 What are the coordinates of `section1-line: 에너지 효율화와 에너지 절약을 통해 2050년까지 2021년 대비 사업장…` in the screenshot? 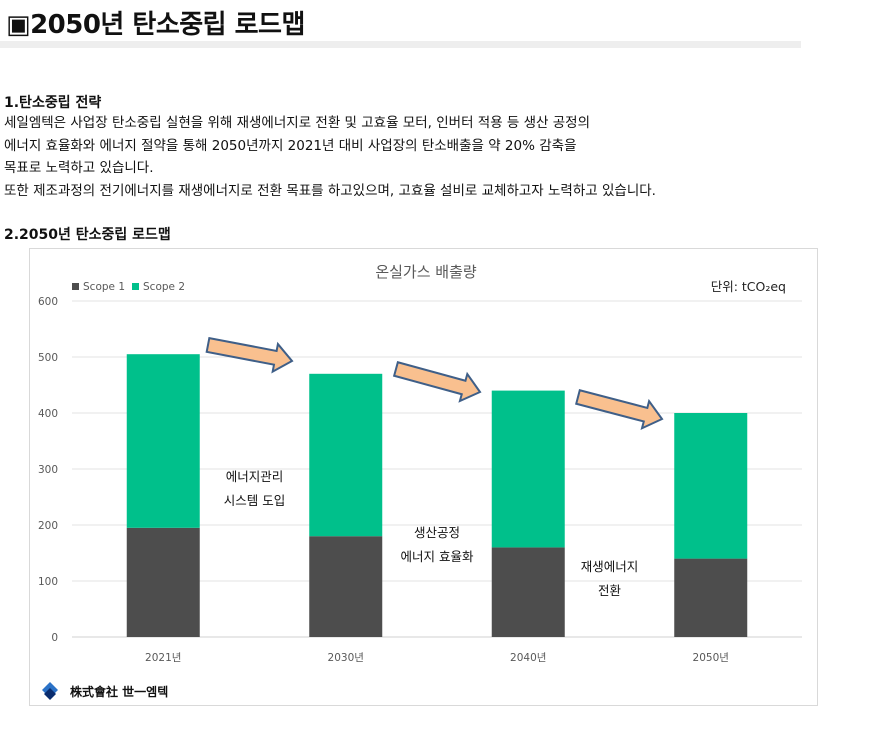 It's located at (290, 145).